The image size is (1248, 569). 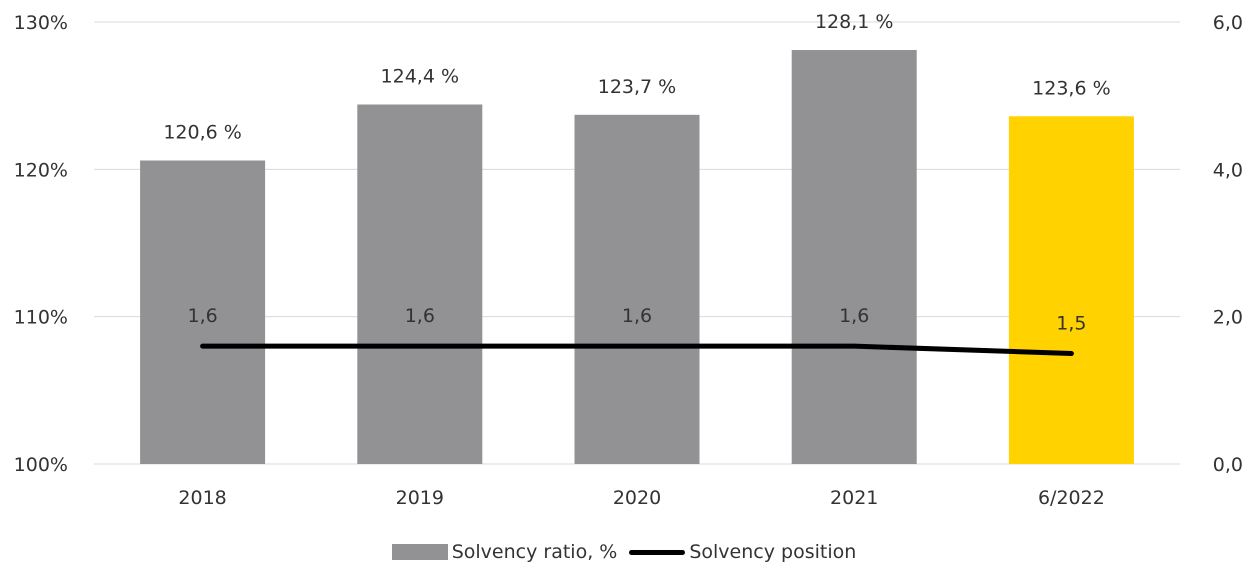 I want to click on x-tick-label: 6/2022, so click(x=1071, y=498).